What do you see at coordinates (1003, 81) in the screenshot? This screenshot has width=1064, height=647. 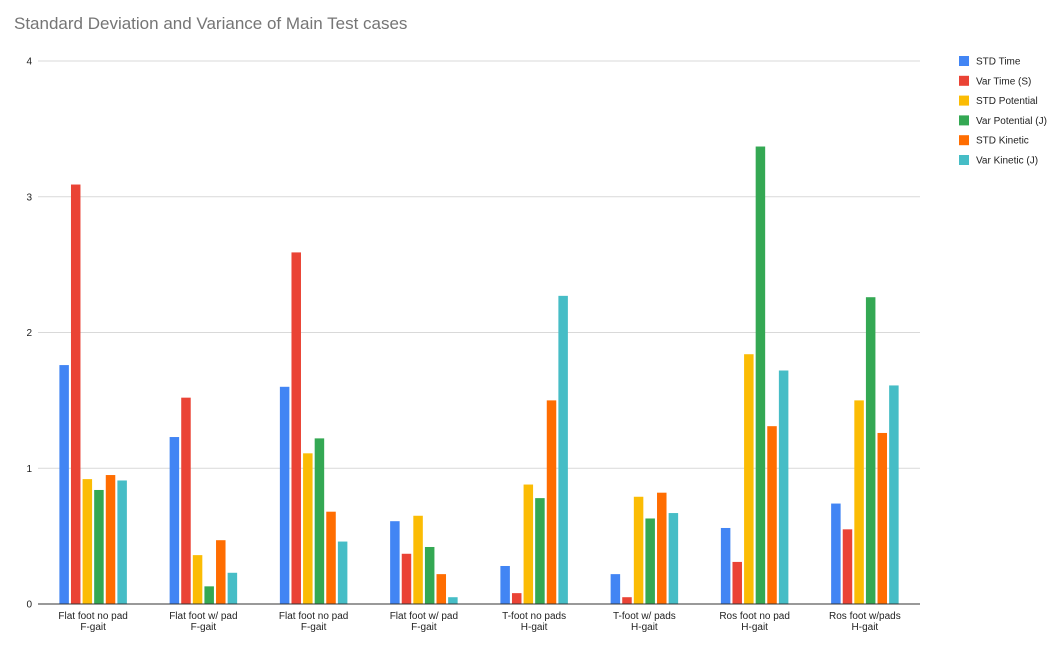 I see `legend-label: Var Time (S)` at bounding box center [1003, 81].